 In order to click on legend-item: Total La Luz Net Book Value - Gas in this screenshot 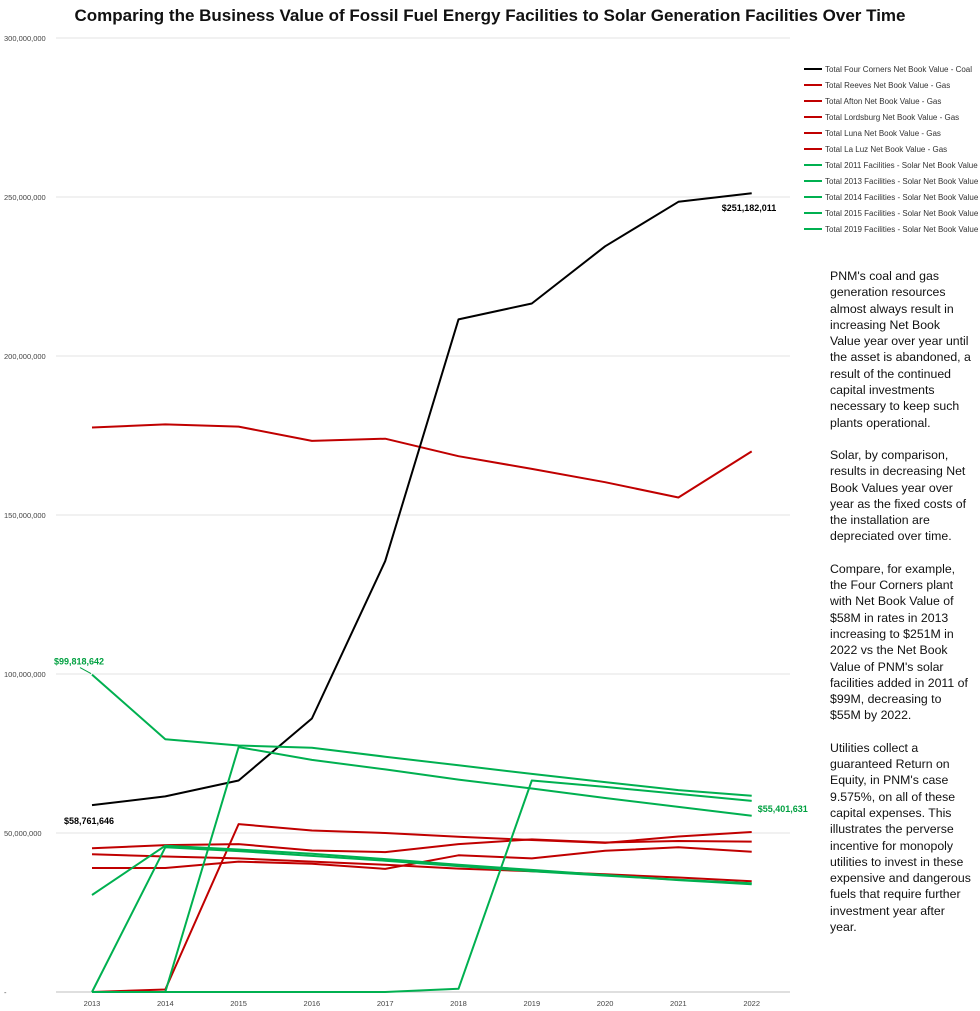, I will do `click(892, 149)`.